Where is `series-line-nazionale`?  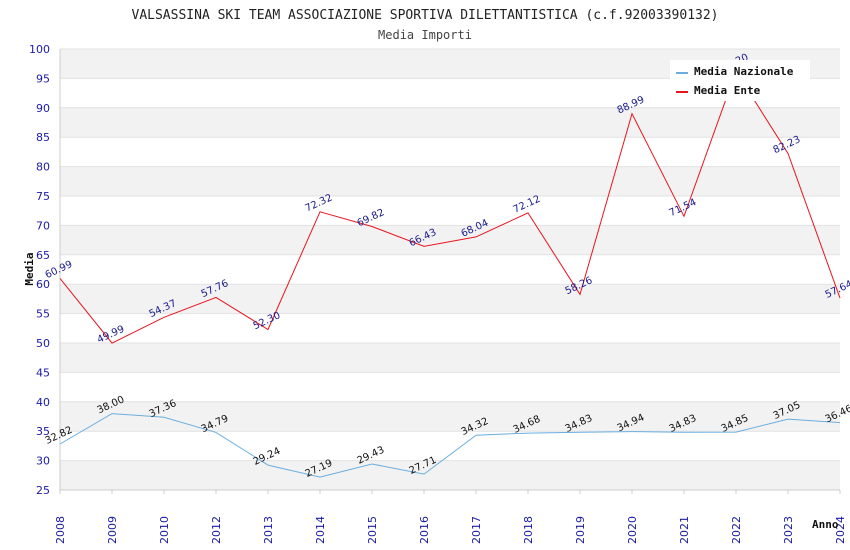
series-line-nazionale is located at coordinates (450, 445).